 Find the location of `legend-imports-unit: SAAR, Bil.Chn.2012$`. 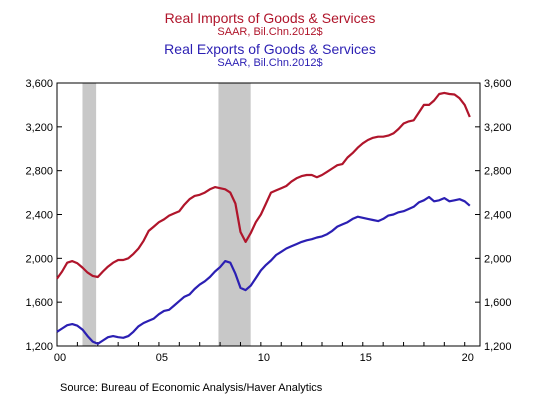

legend-imports-unit: SAAR, Bil.Chn.2012$ is located at coordinates (270, 32).